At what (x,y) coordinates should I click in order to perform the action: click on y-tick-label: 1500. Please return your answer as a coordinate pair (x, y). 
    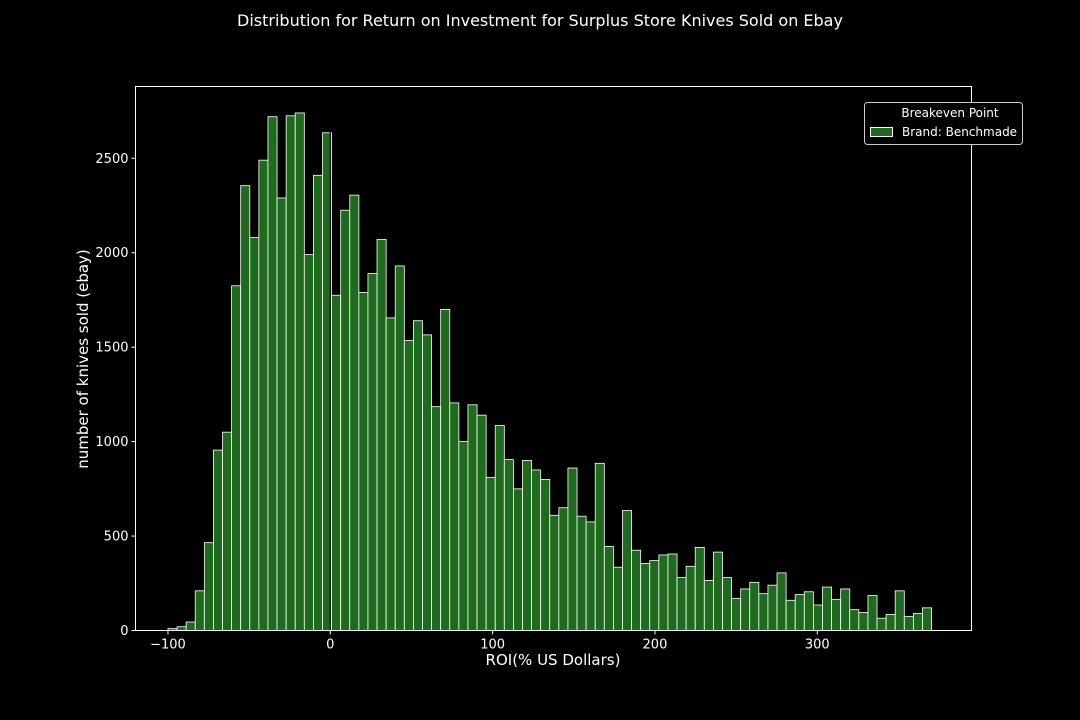
    Looking at the image, I should click on (111, 348).